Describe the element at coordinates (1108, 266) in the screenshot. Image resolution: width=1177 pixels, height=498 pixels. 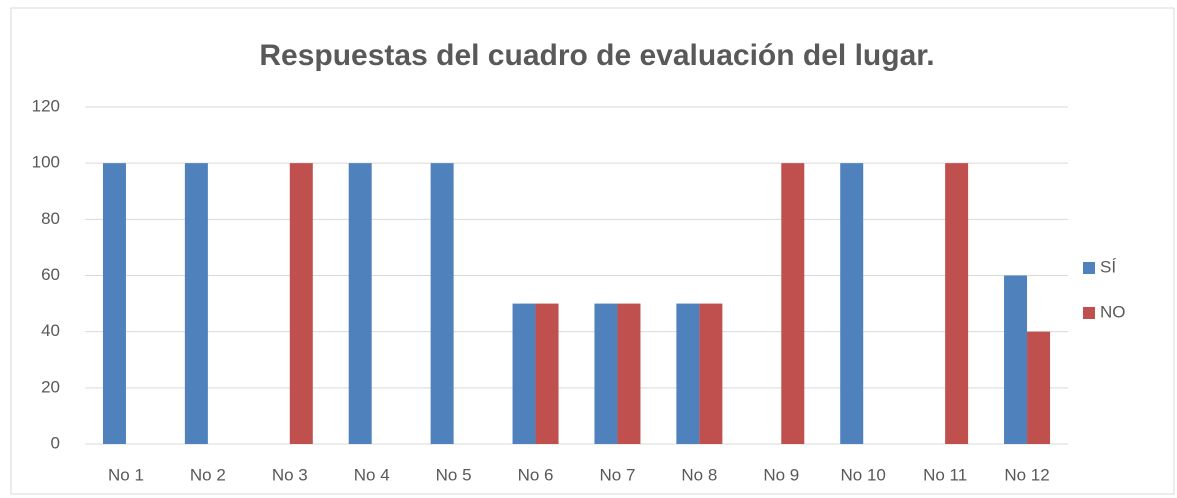
I see `legend-label: SÍ` at that location.